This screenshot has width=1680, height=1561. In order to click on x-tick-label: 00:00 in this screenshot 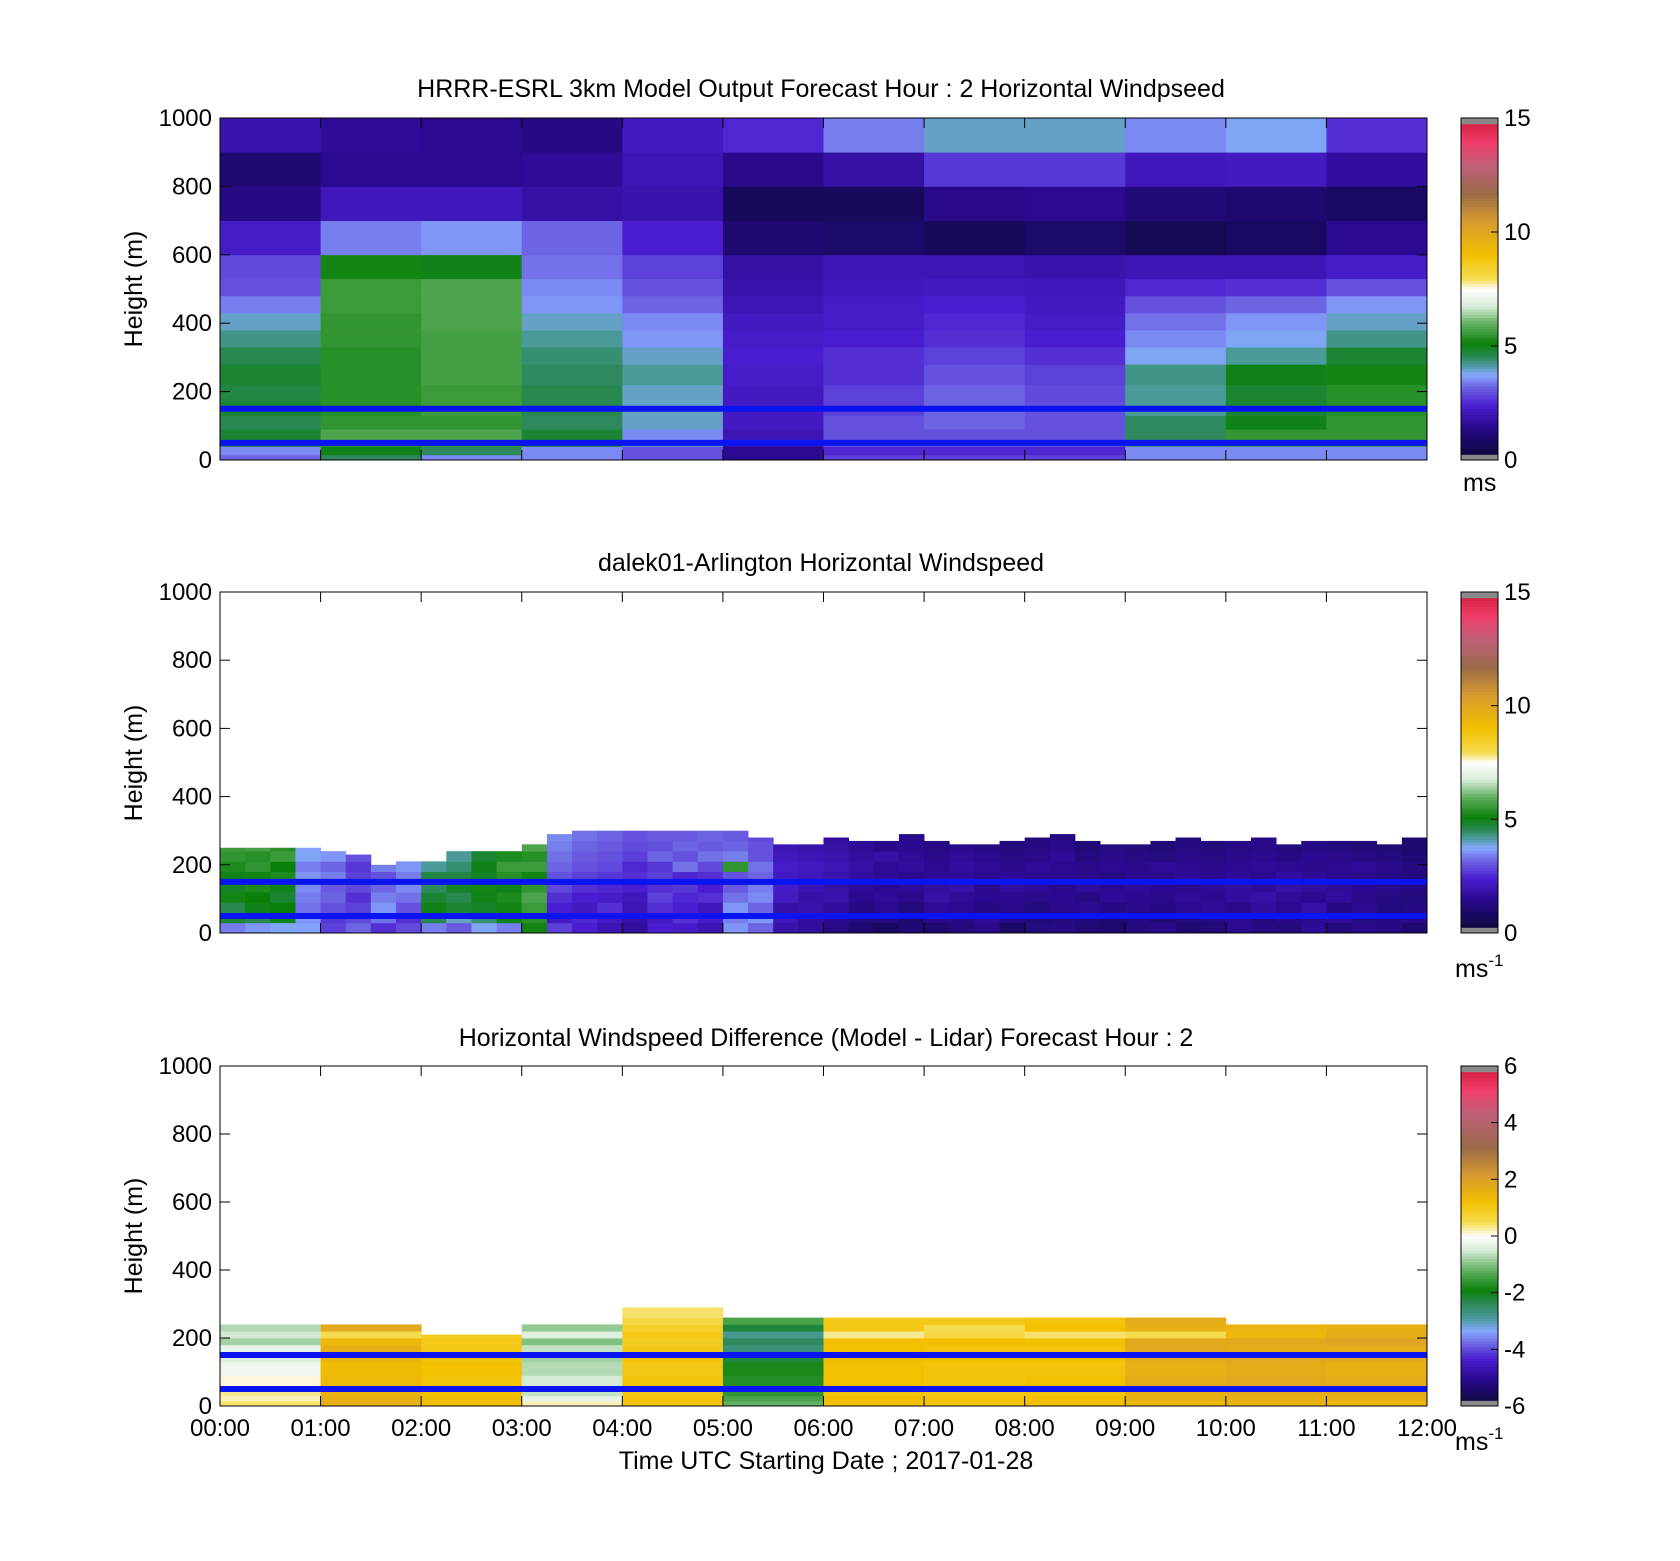, I will do `click(220, 1428)`.